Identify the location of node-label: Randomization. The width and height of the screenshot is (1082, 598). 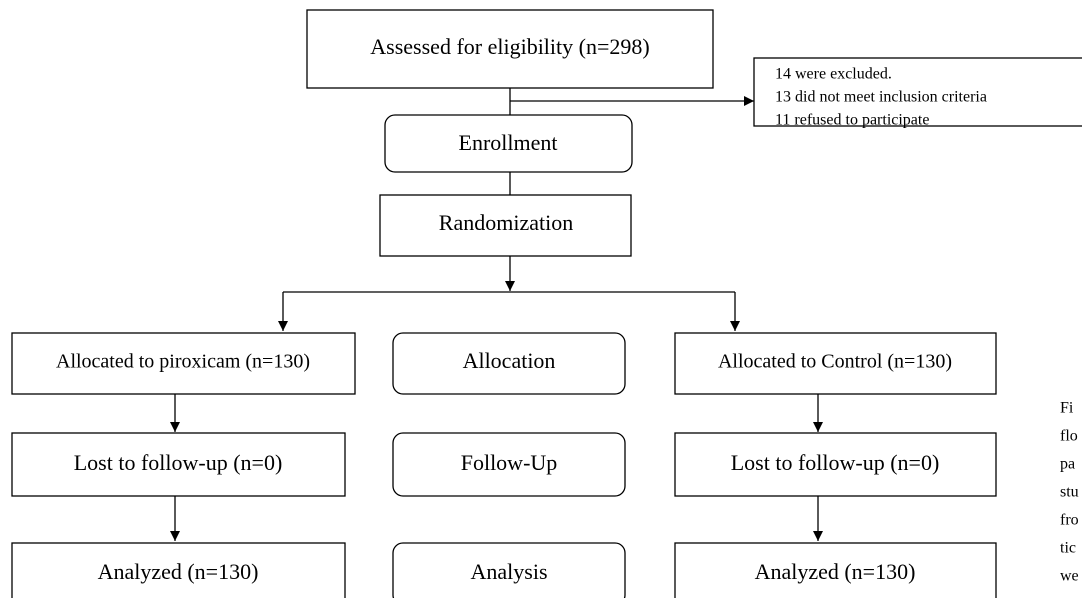
(506, 222).